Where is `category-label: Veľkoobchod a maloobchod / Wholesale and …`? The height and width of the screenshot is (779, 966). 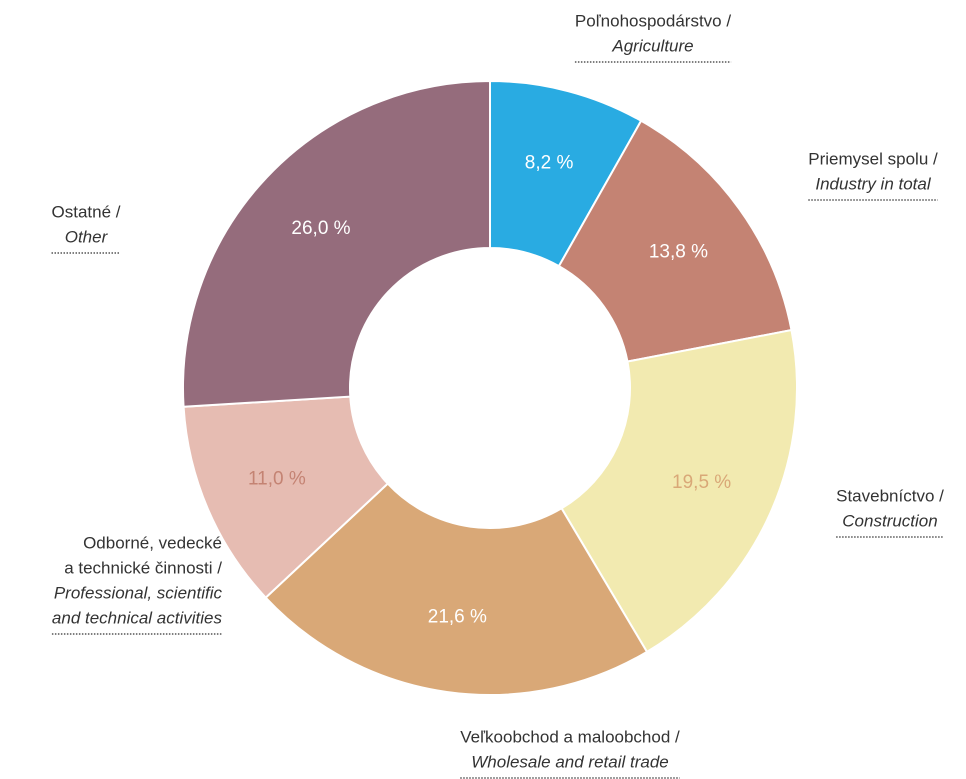
category-label: Veľkoobchod a maloobchod / Wholesale and … is located at coordinates (570, 753).